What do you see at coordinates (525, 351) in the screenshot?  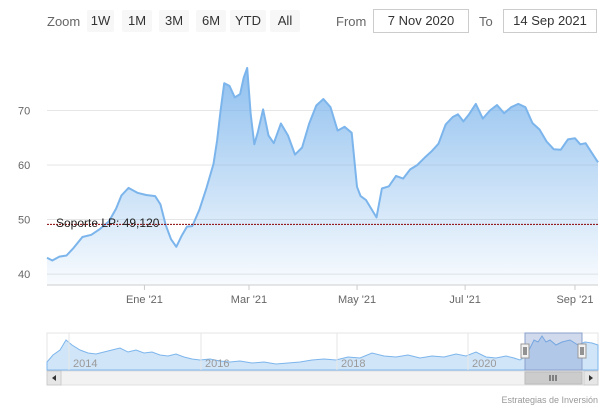 I see `navigator-left-handle` at bounding box center [525, 351].